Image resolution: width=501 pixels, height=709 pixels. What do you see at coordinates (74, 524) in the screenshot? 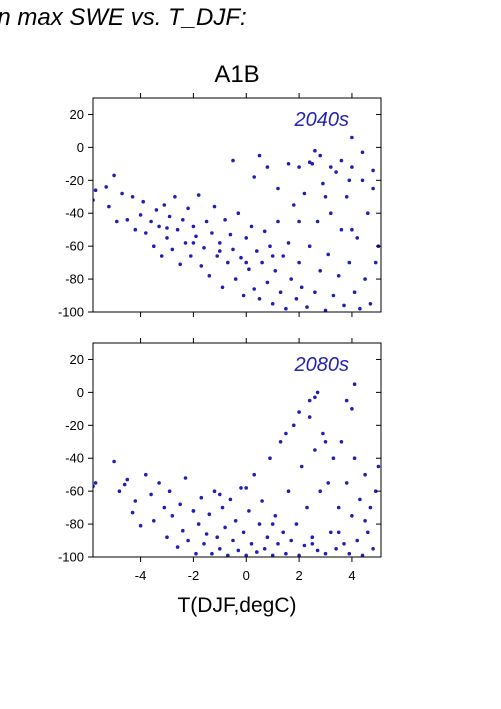
I see `y-tick-label: -80` at bounding box center [74, 524].